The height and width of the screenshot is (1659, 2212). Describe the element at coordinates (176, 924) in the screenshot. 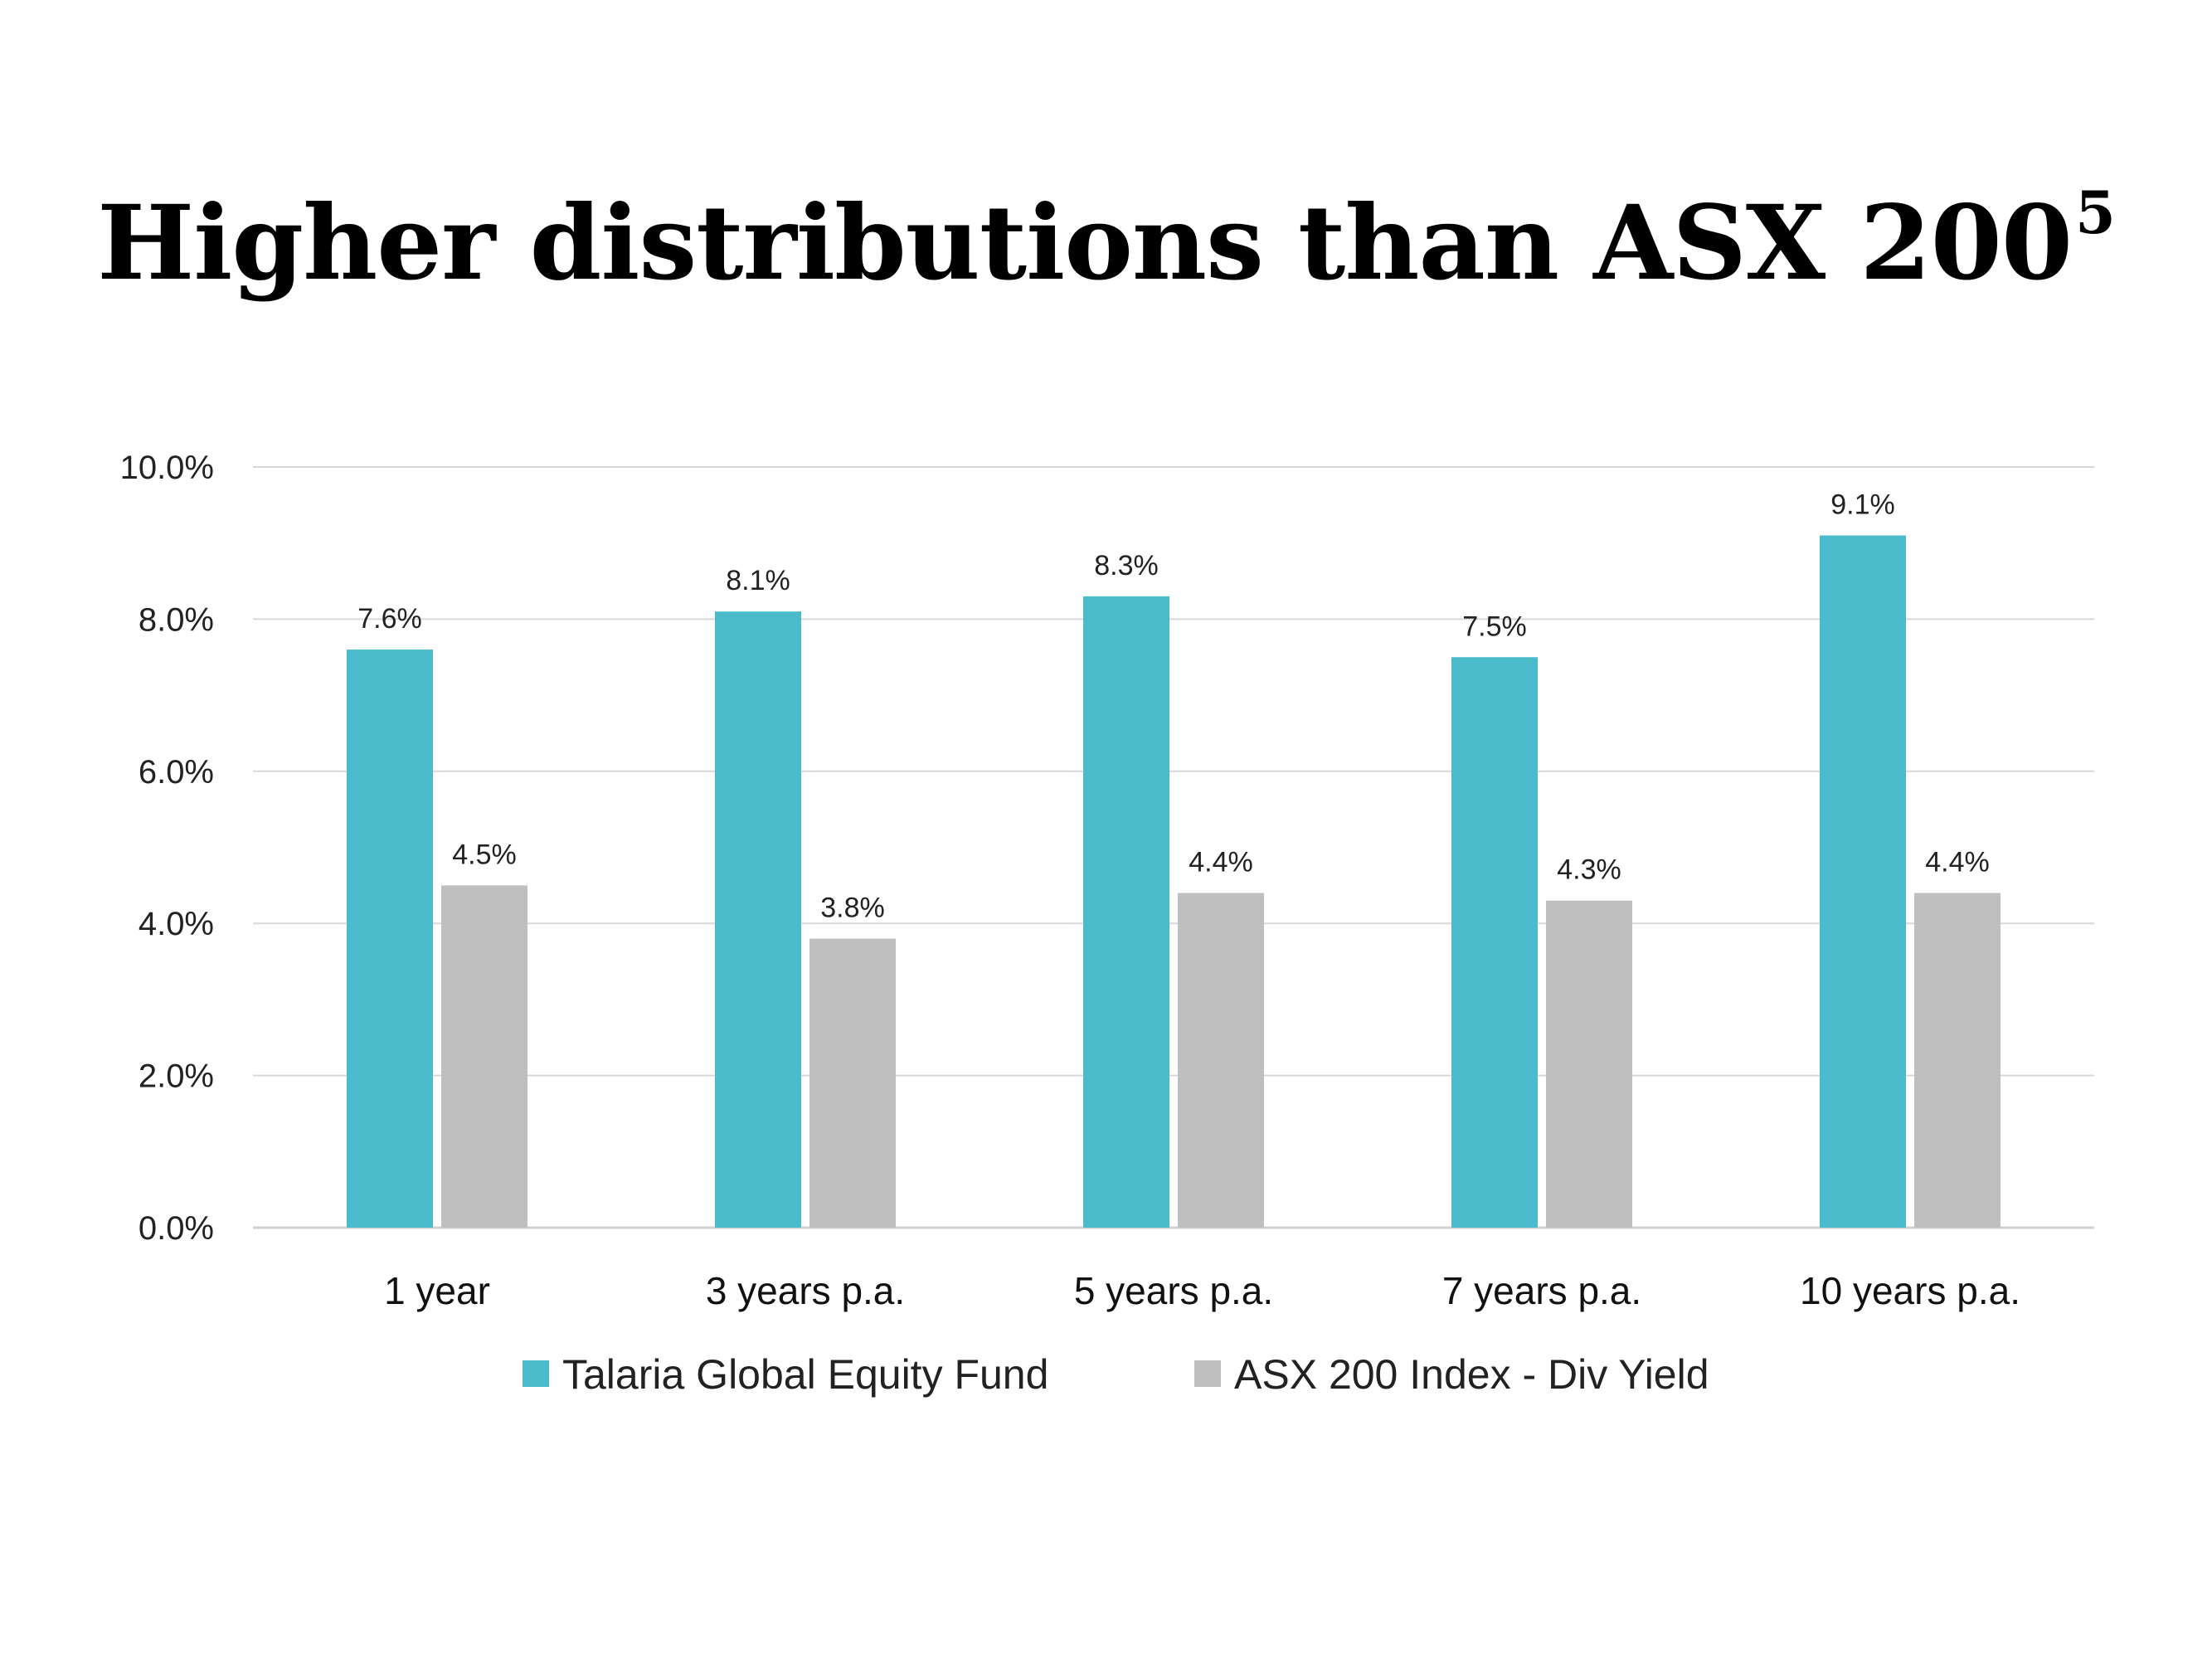

I see `y-tick-label: 4.0%` at that location.